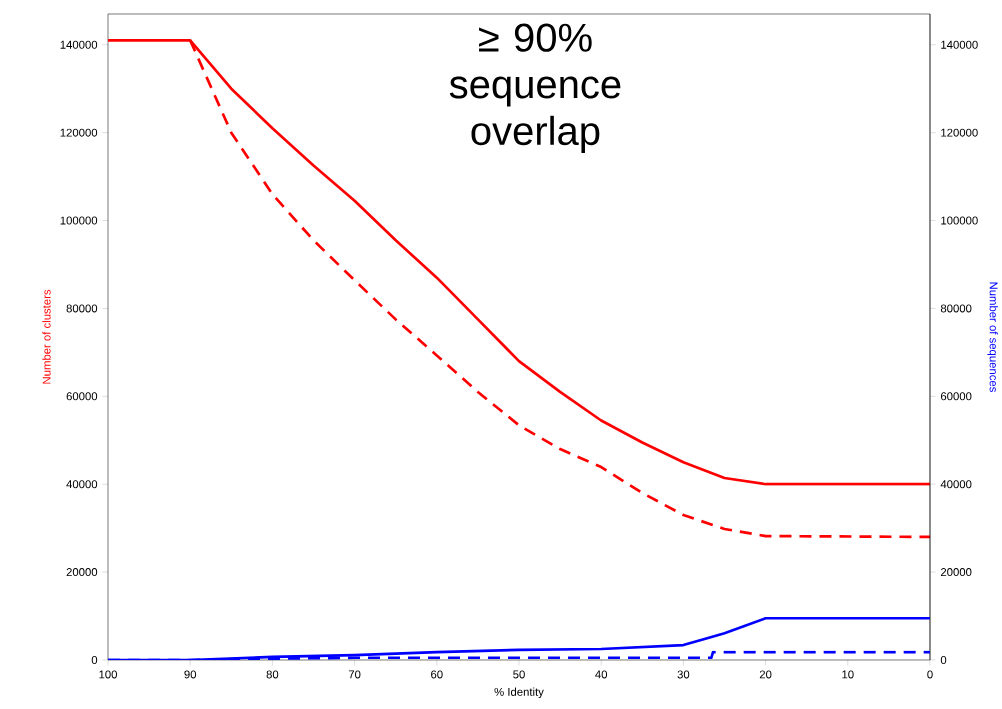 The image size is (1002, 709). I want to click on y-tick-label: 40000, so click(82, 484).